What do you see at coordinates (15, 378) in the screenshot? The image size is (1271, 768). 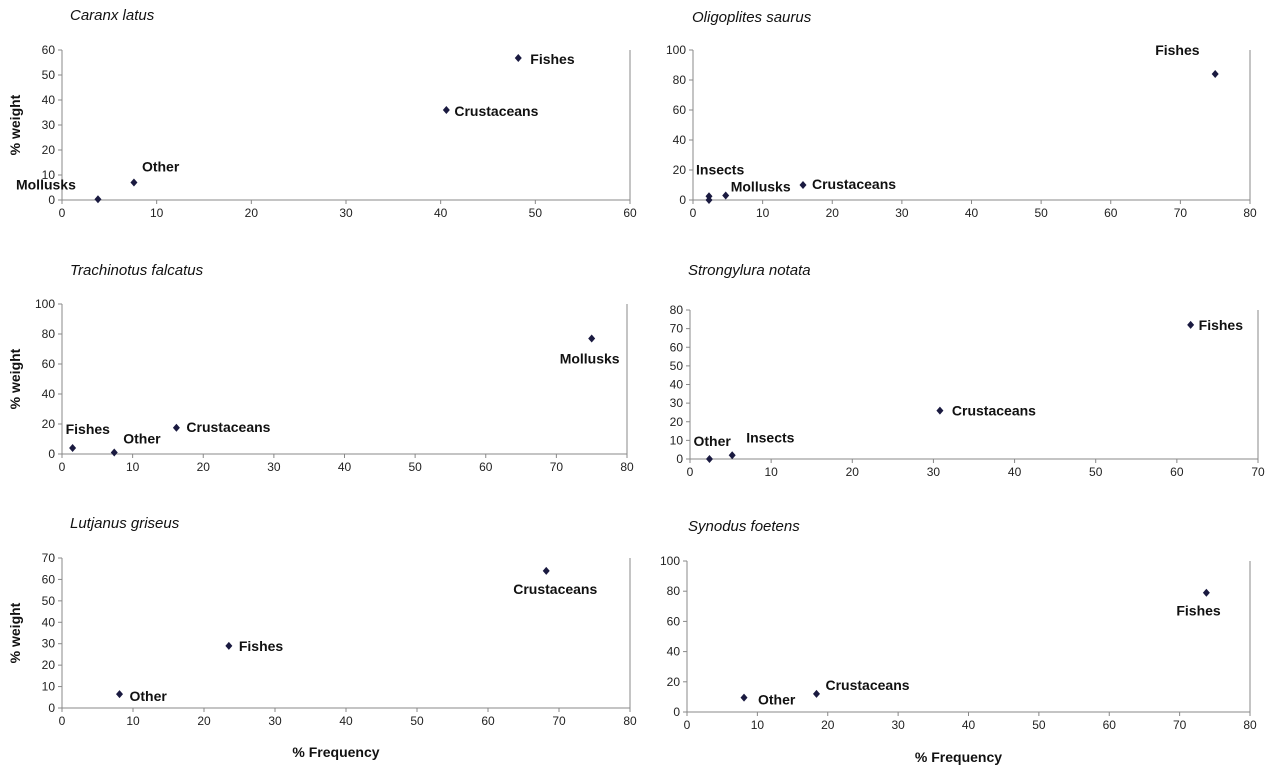 I see `y-axis-title: % weight` at bounding box center [15, 378].